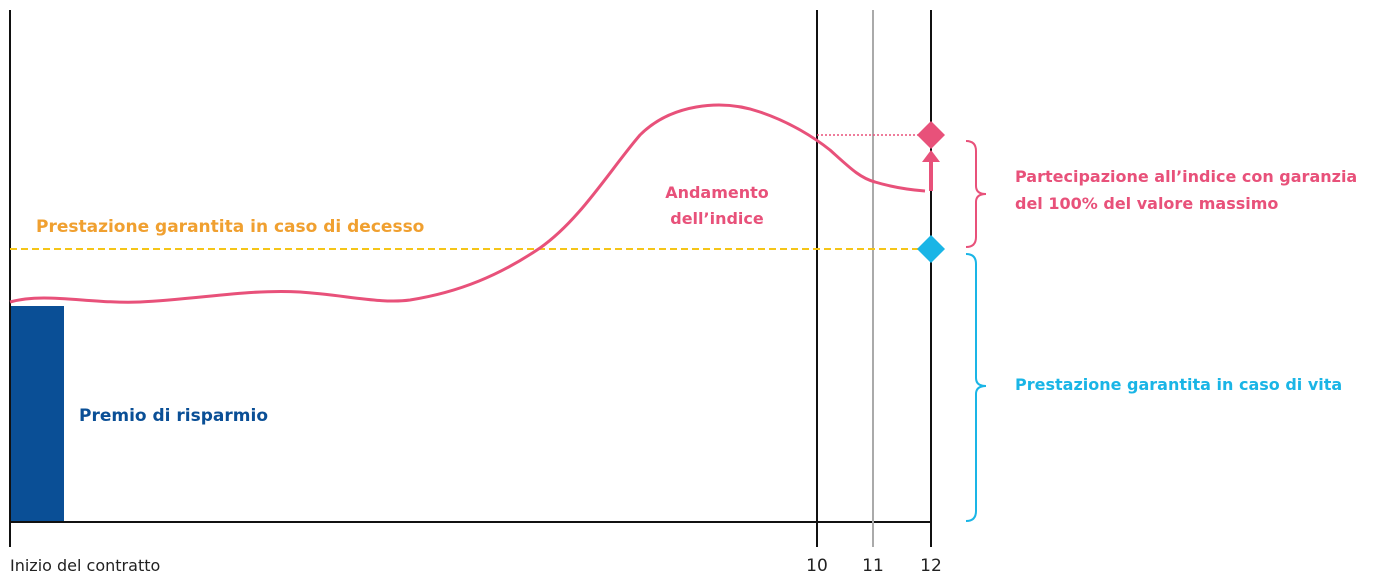 This screenshot has width=1380, height=577. What do you see at coordinates (230, 227) in the screenshot?
I see `death-benefit-label: Prestazione garantita in caso di decesso` at bounding box center [230, 227].